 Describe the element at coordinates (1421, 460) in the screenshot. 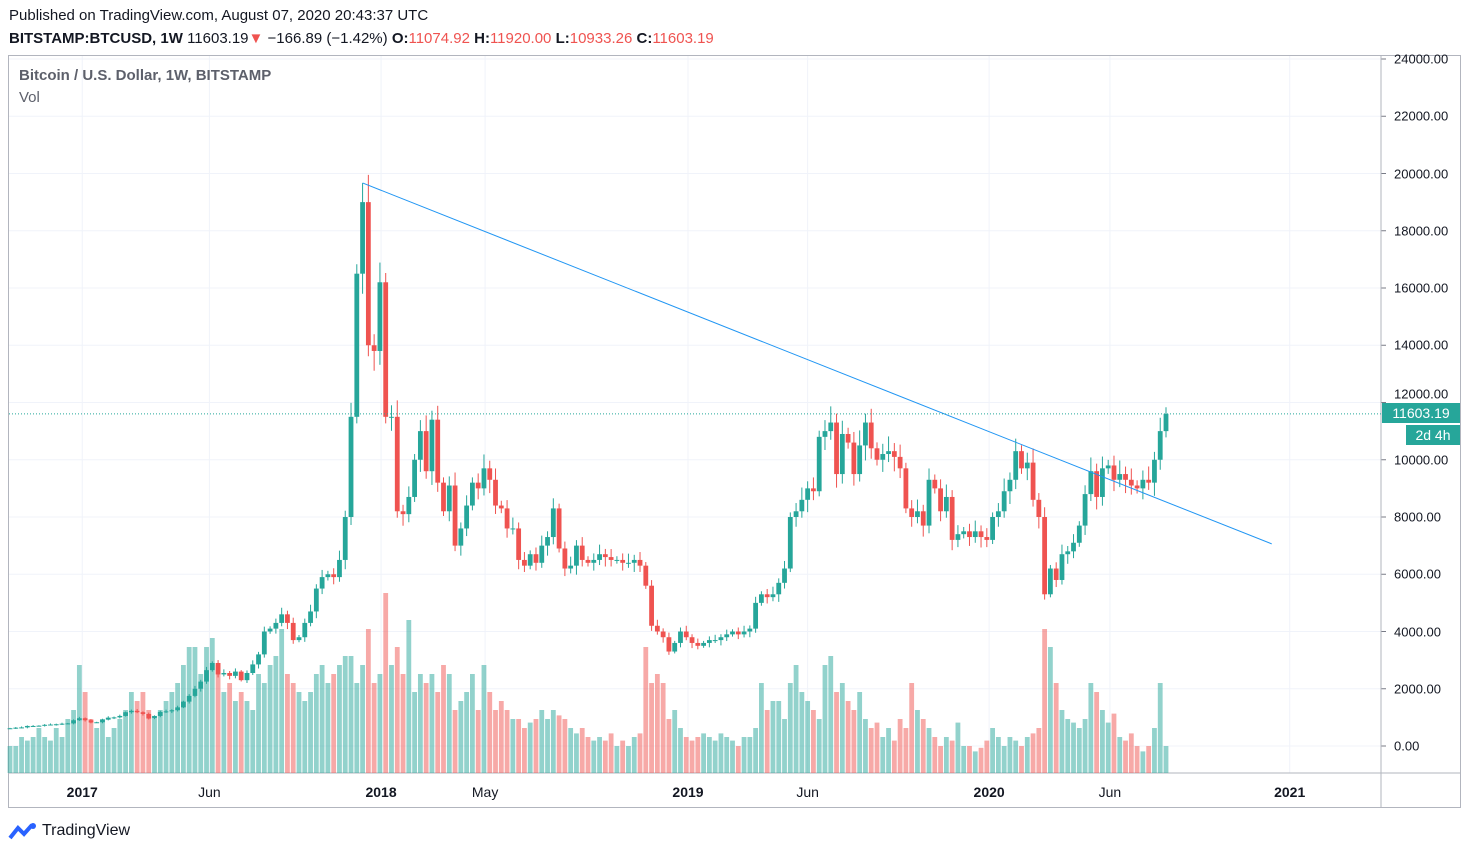

I see `y-tick-label: 10000.00` at that location.